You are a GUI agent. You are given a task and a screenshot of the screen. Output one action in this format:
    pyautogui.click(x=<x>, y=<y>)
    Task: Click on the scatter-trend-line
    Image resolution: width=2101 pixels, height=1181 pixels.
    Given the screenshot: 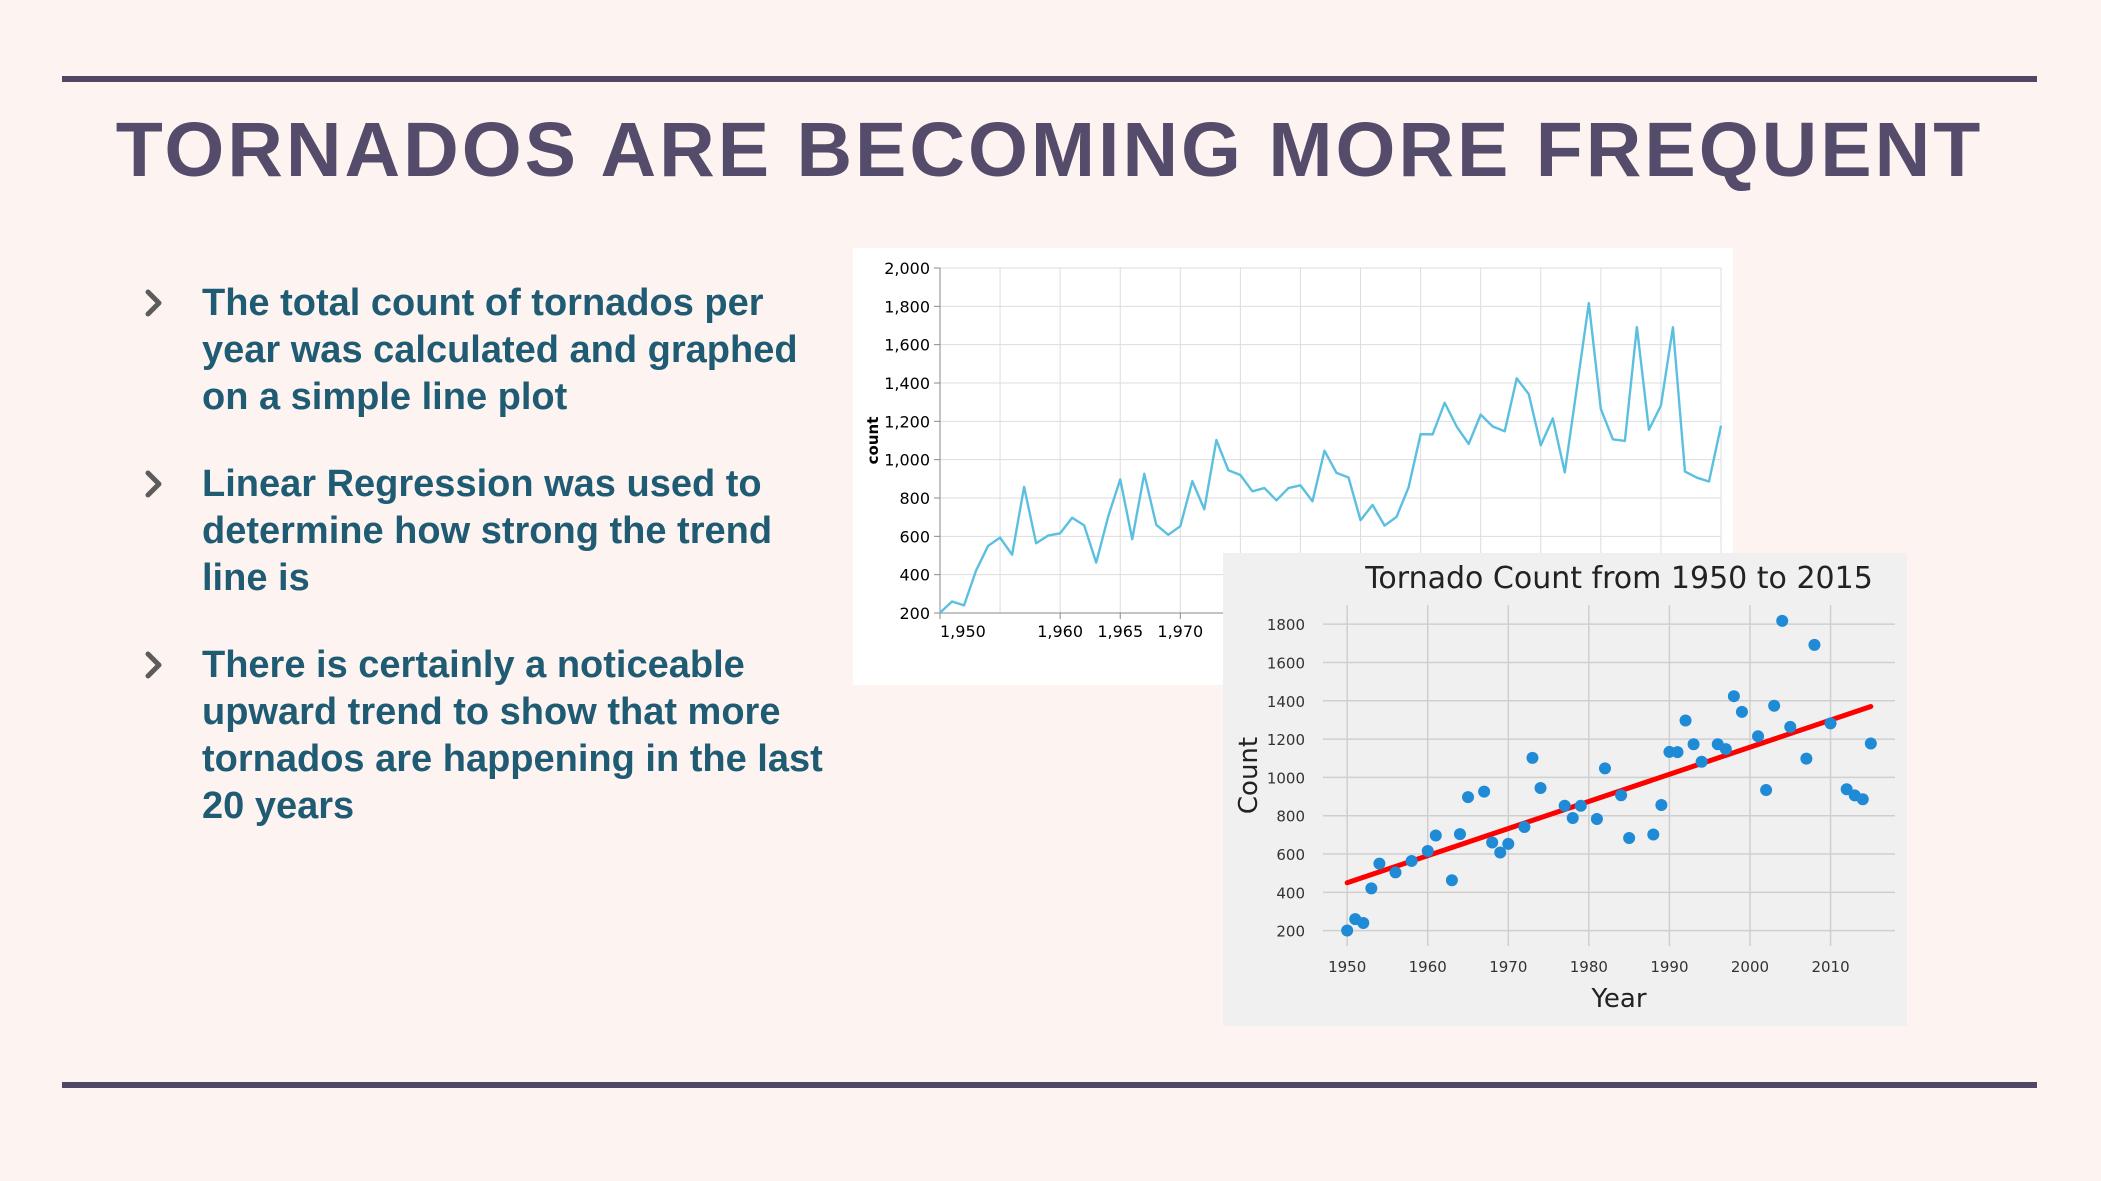 What is the action you would take?
    pyautogui.click(x=1609, y=795)
    